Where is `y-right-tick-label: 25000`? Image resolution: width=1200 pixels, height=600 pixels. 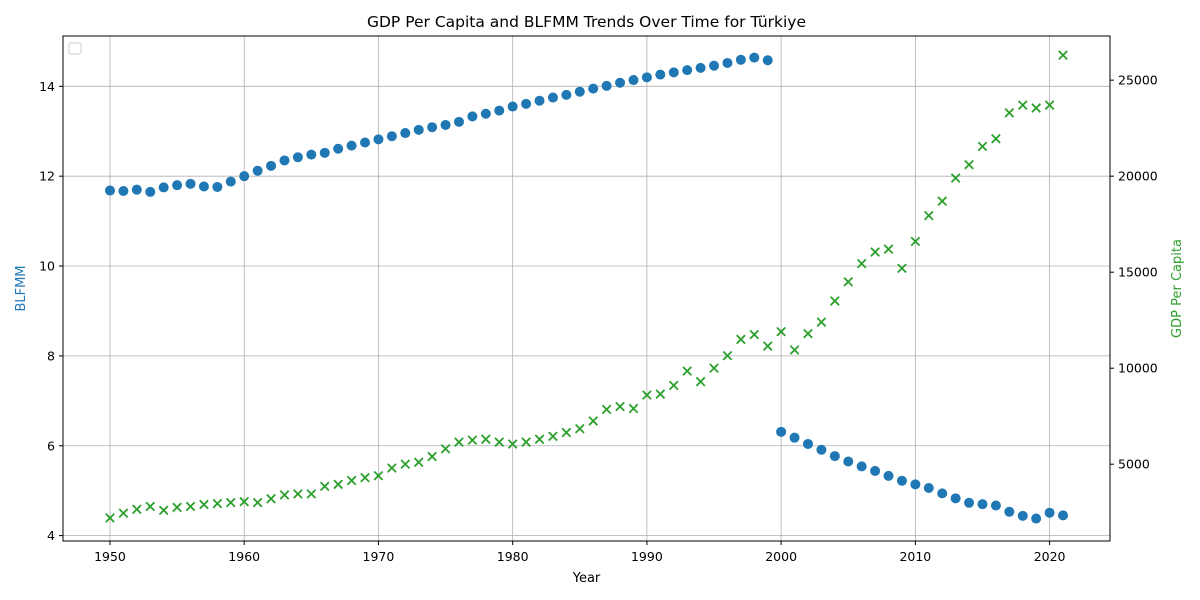
y-right-tick-label: 25000 is located at coordinates (1138, 80).